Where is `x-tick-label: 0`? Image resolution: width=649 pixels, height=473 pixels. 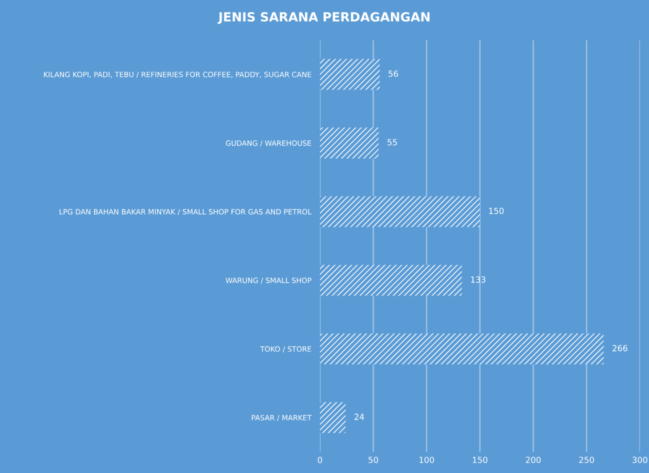
x-tick-label: 0 is located at coordinates (320, 460).